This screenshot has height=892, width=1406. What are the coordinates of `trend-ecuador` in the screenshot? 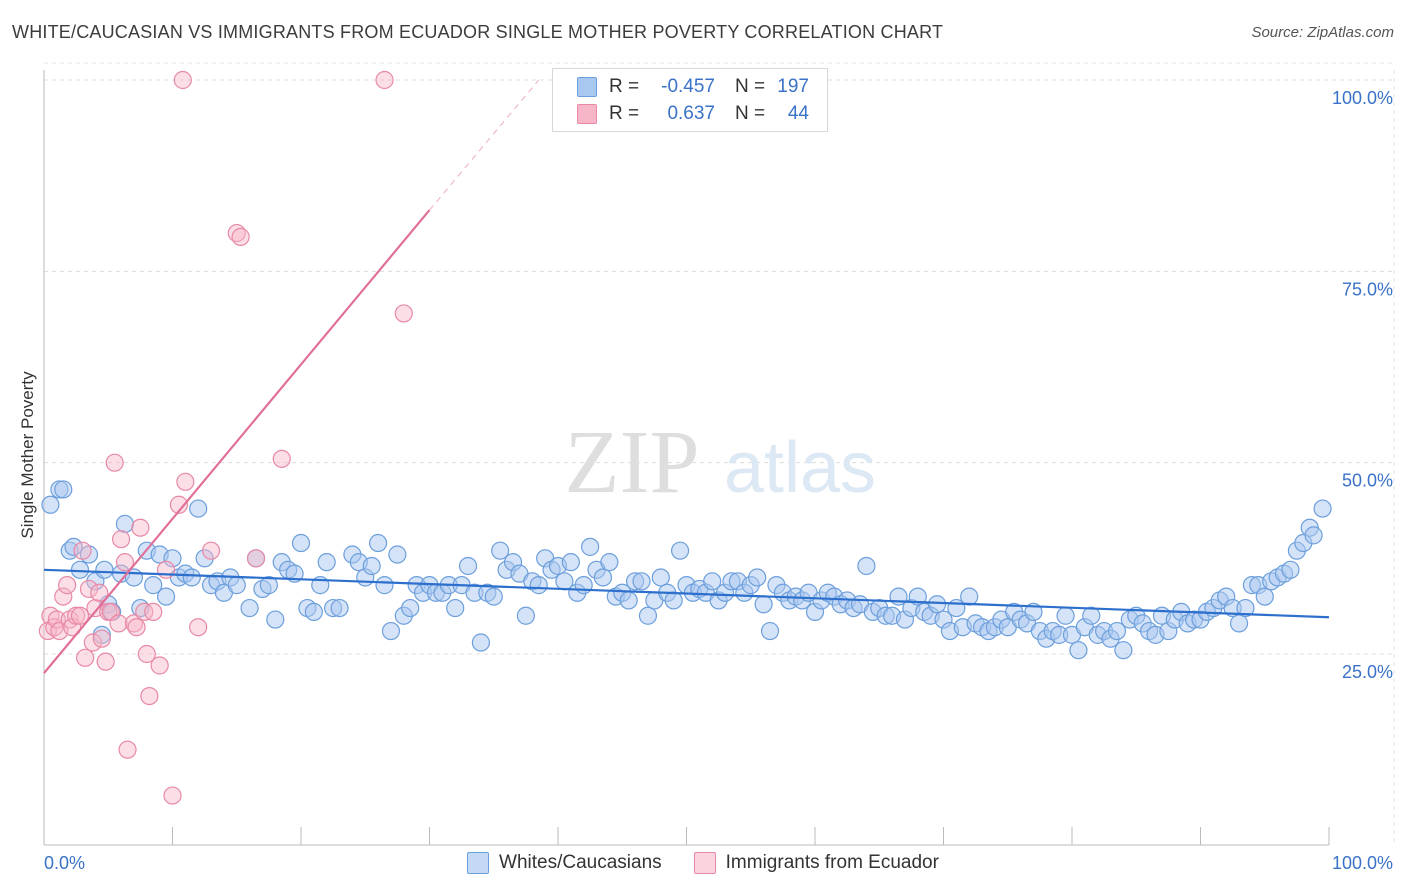 It's located at (237, 441).